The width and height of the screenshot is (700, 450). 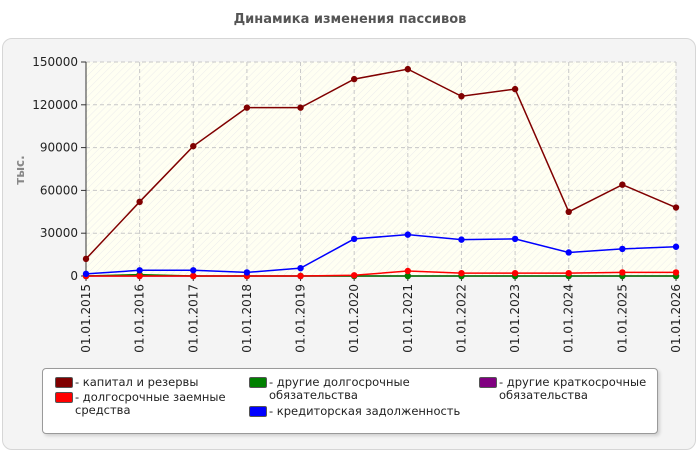 What do you see at coordinates (193, 318) in the screenshot?
I see `x-tick-label: 01.01.2017` at bounding box center [193, 318].